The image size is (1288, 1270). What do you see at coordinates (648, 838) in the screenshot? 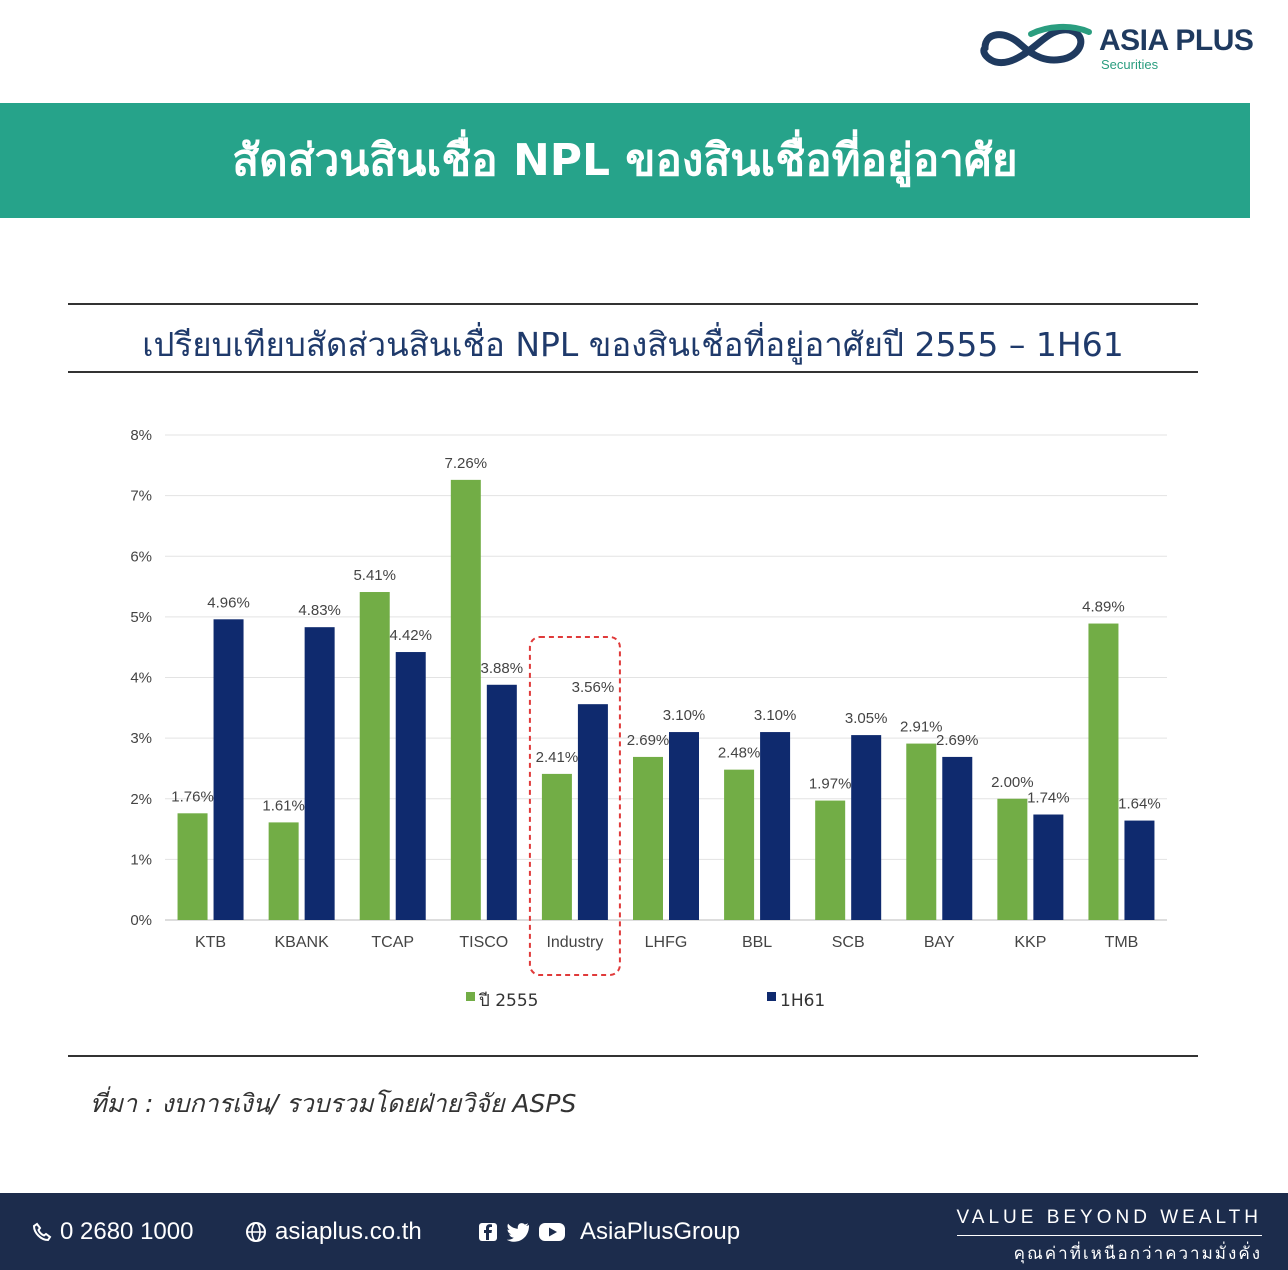
I see `bar-series1-lhfg` at bounding box center [648, 838].